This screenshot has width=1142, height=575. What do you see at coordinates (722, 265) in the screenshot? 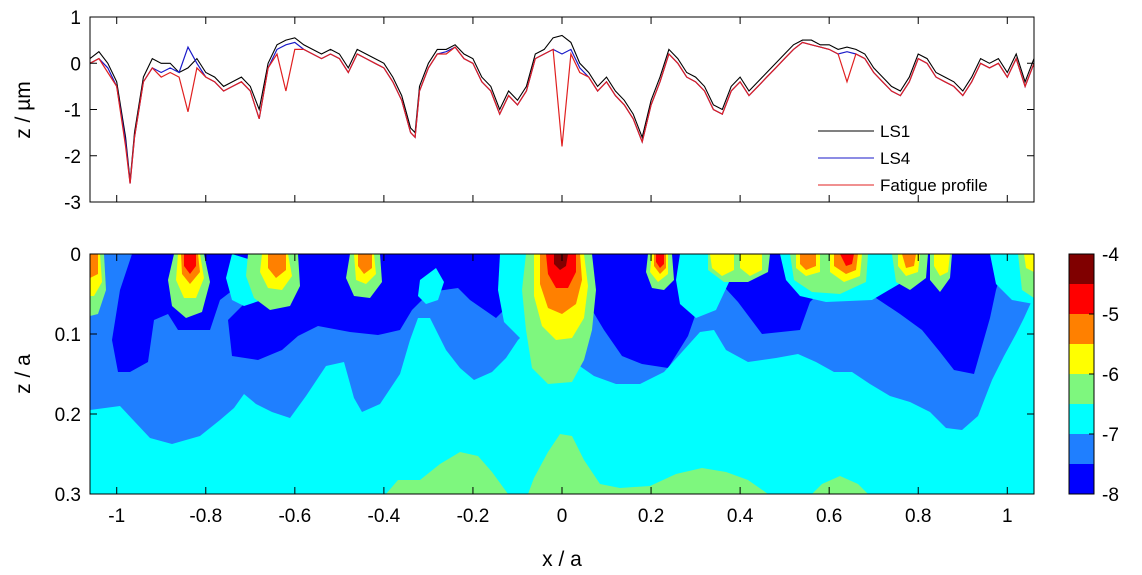
I see `contour-plume-yellow-g` at bounding box center [722, 265].